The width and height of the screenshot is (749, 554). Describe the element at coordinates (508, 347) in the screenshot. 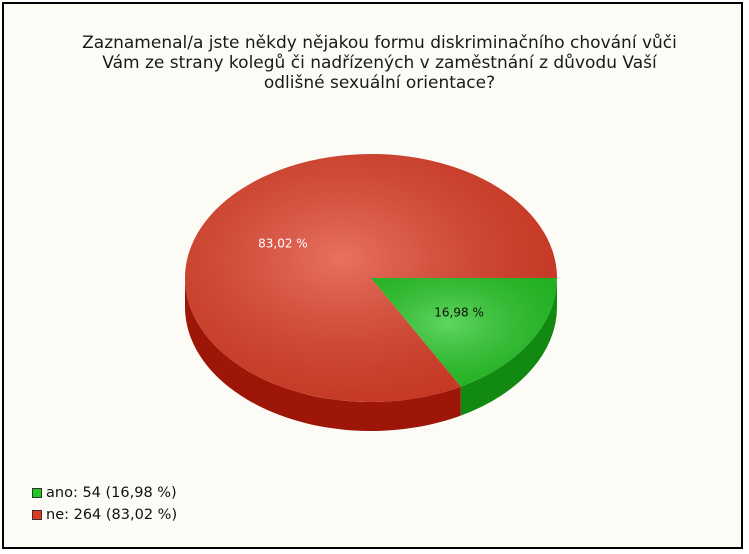

I see `pie-side-ano` at that location.